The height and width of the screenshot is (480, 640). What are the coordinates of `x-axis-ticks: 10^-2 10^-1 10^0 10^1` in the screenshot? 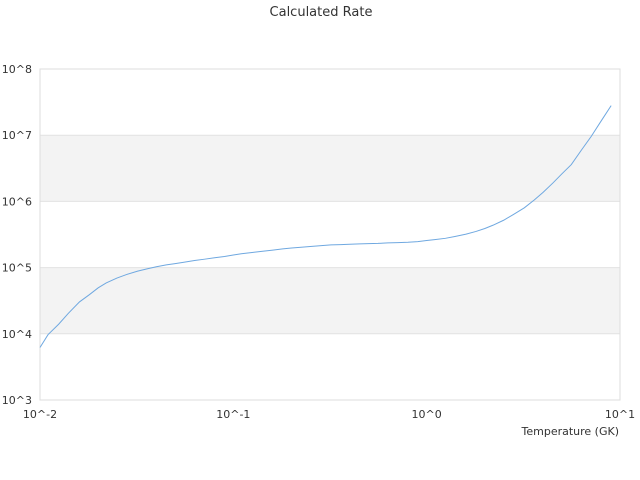 It's located at (329, 414).